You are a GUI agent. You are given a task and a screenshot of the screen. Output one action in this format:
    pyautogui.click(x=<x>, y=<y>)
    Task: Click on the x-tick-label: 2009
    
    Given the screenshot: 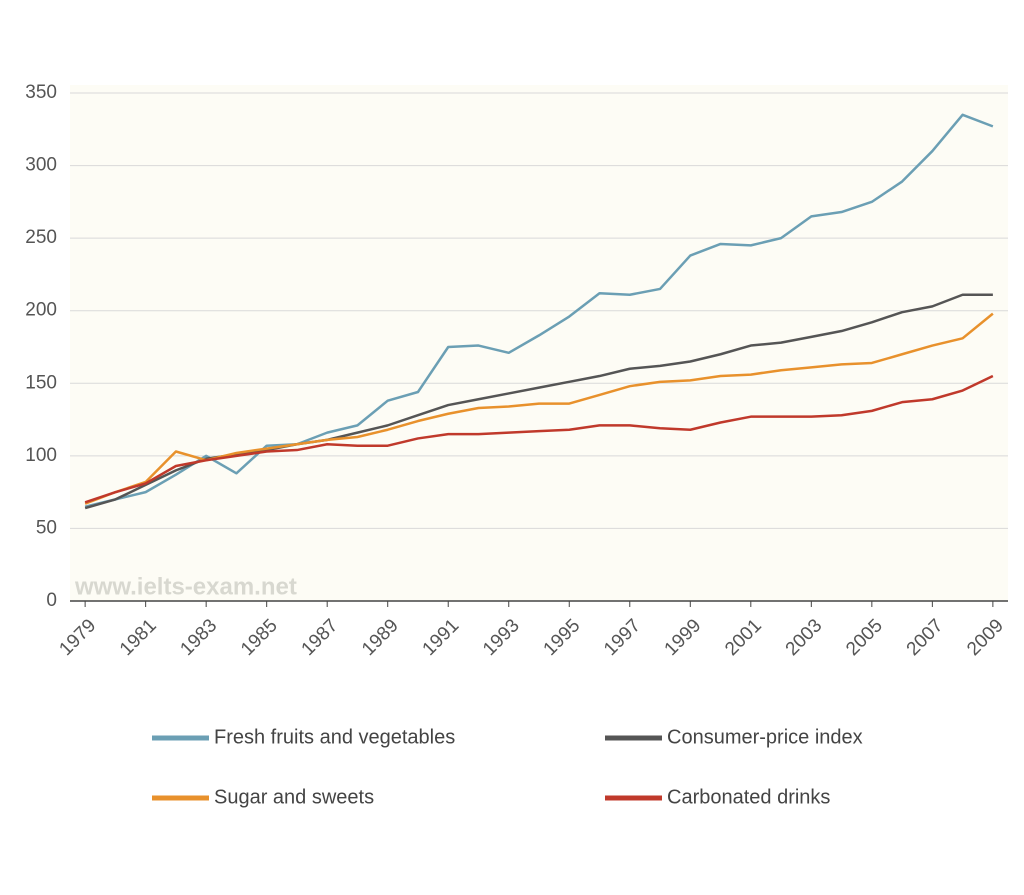 What is the action you would take?
    pyautogui.click(x=985, y=637)
    